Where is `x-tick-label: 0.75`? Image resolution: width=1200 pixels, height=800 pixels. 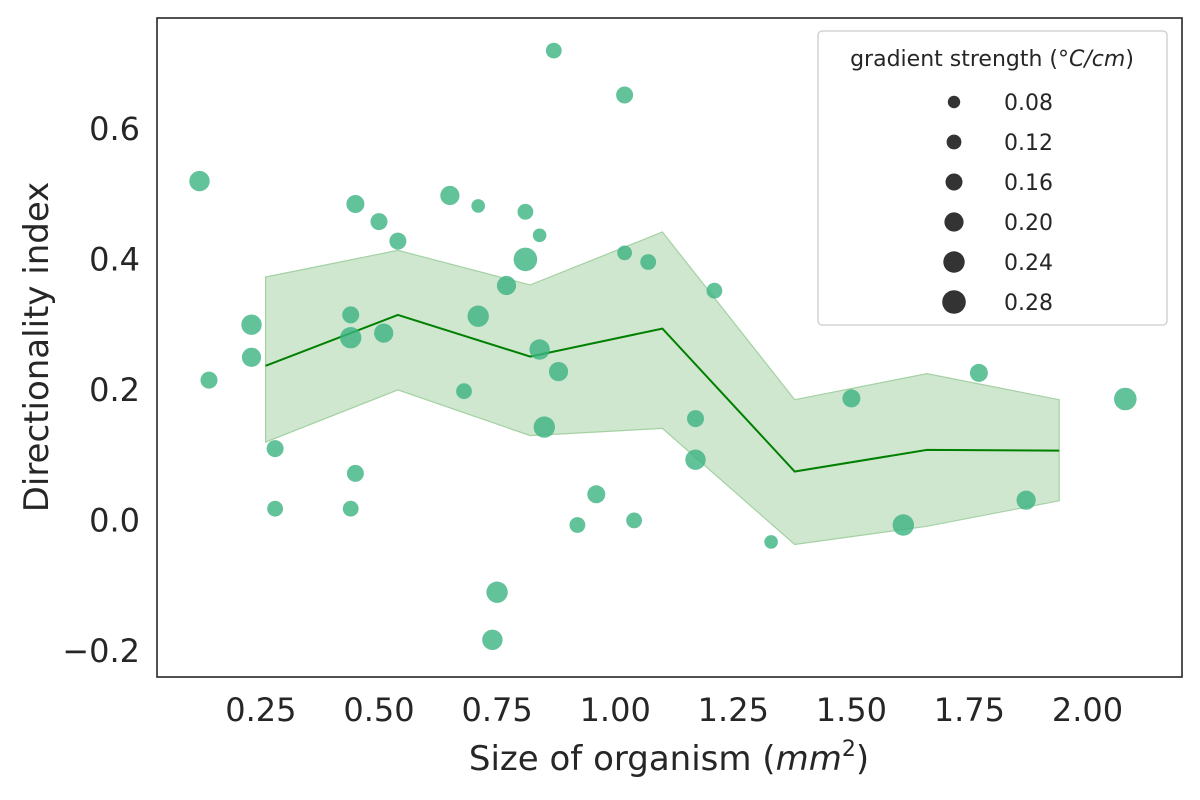
x-tick-label: 0.75 is located at coordinates (496, 710).